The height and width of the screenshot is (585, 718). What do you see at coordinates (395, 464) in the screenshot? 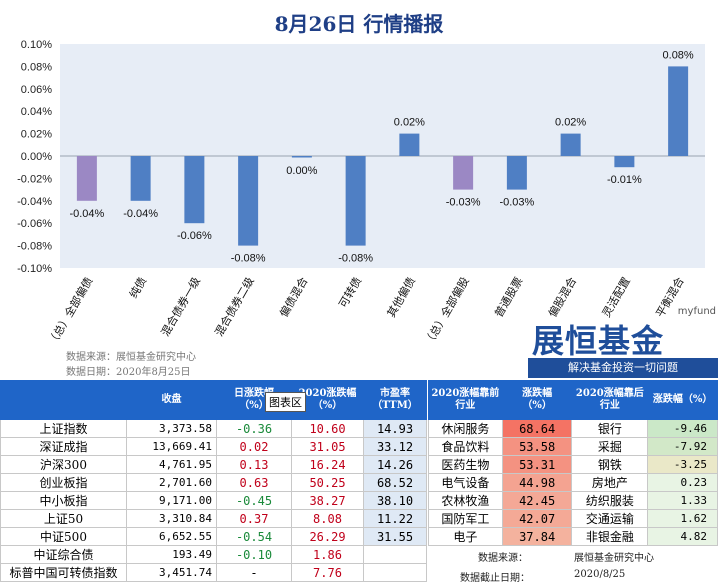
I see `index-pe: 14.26` at bounding box center [395, 464].